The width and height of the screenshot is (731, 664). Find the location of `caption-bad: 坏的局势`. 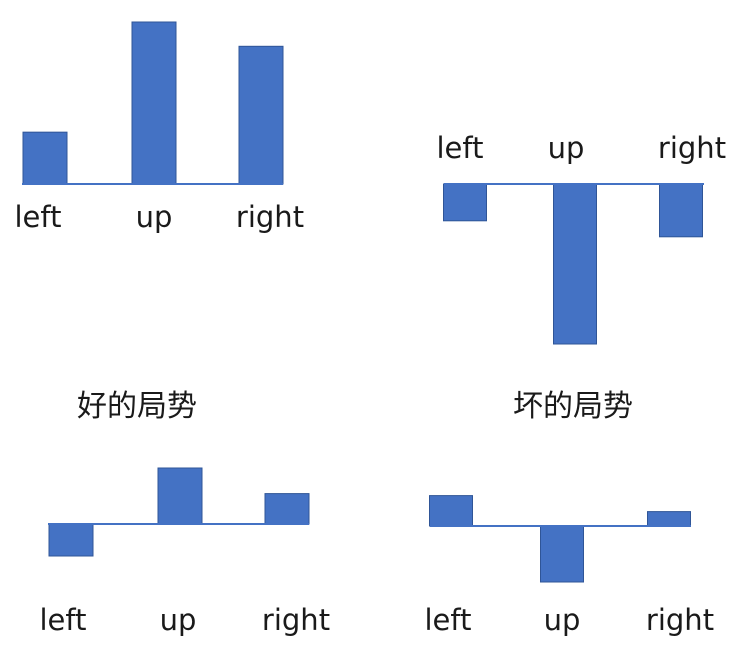

caption-bad: 坏的局势 is located at coordinates (573, 406).